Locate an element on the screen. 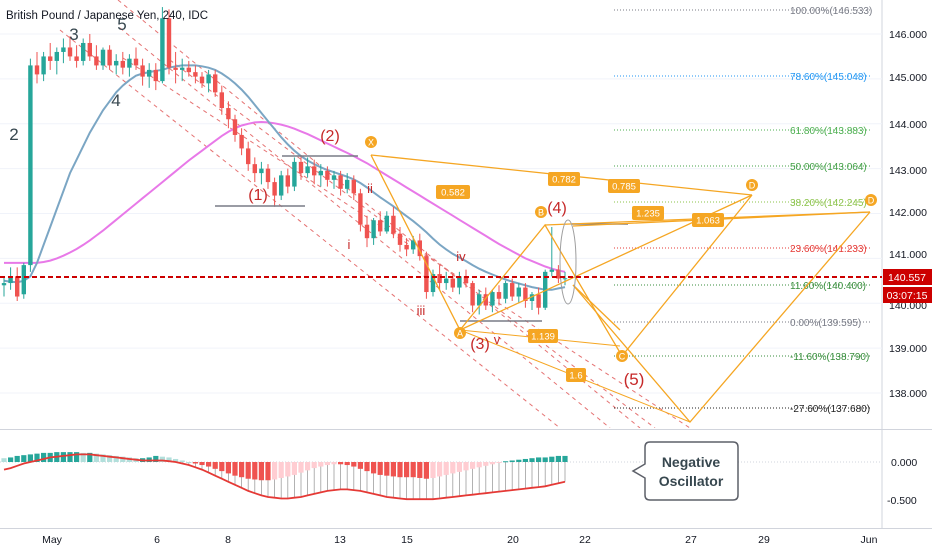 The width and height of the screenshot is (932, 550). negative-oscillator-callout: Negative Oscillator is located at coordinates (685, 471).